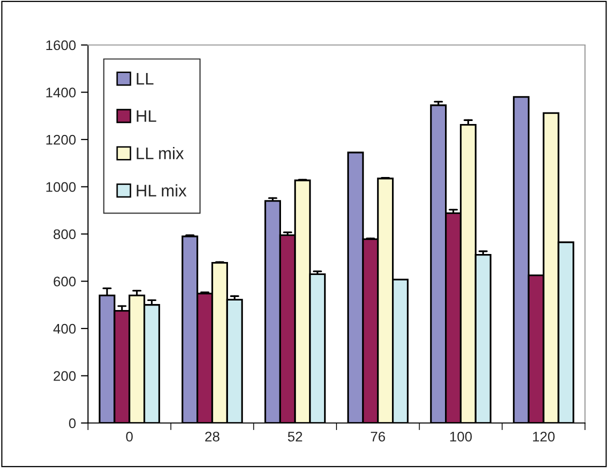 The image size is (608, 468). I want to click on legend-label: HL mix, so click(161, 190).